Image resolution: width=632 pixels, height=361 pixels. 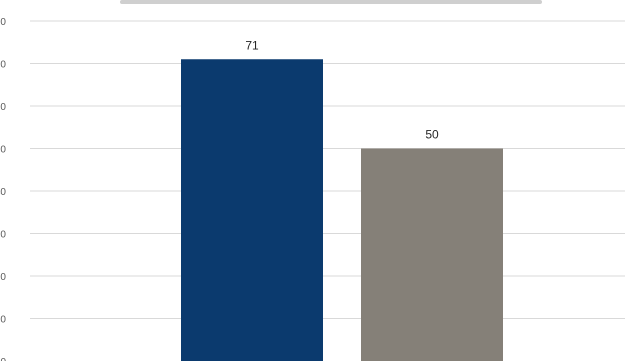 I want to click on y-axis-tick-labels: 0 10 20 30 40 50 60 70 80, so click(x=3, y=189).